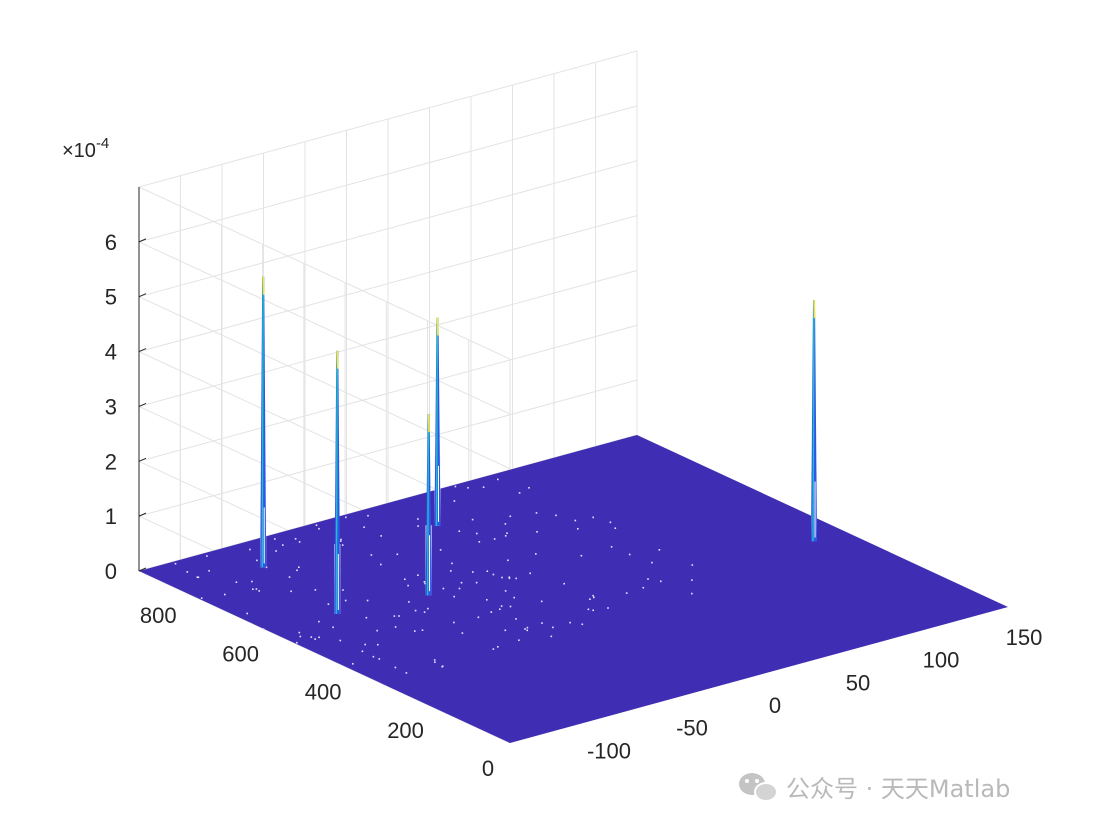  I want to click on surface-speckles, so click(434, 576).